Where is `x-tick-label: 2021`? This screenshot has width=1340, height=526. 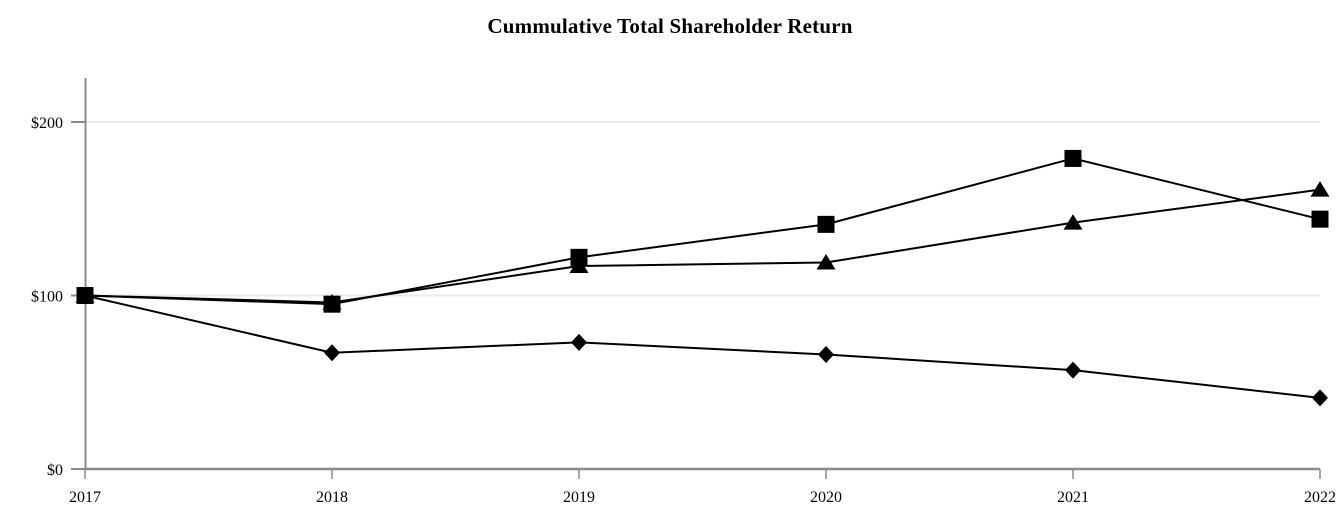 x-tick-label: 2021 is located at coordinates (1073, 497).